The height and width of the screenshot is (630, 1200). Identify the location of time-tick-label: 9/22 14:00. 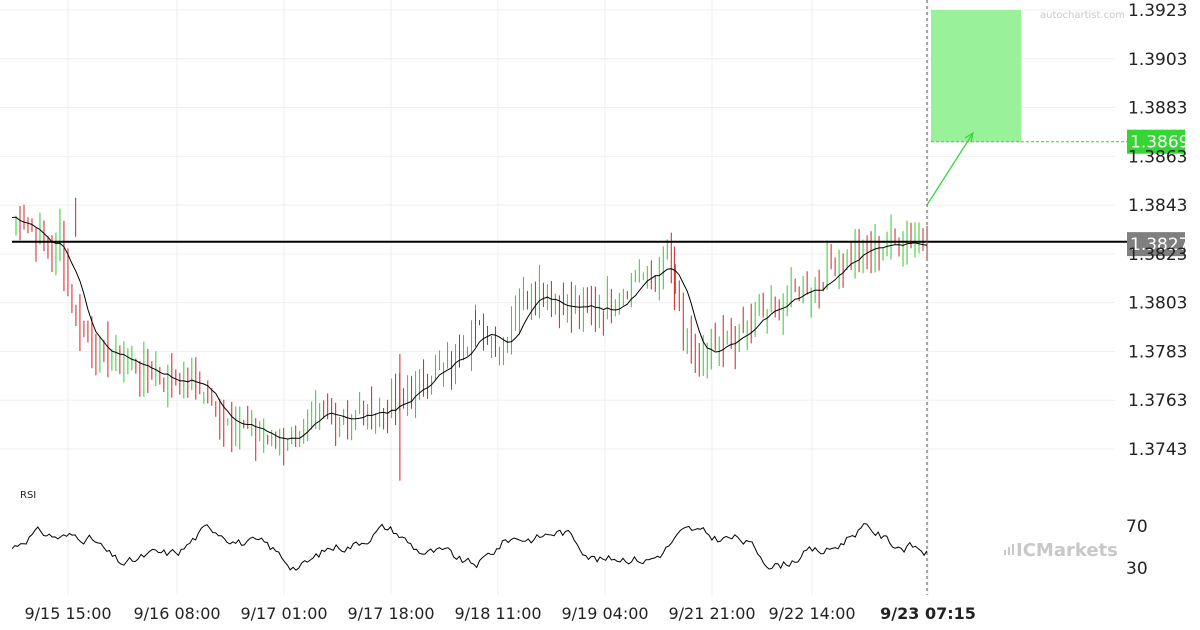
(811, 613).